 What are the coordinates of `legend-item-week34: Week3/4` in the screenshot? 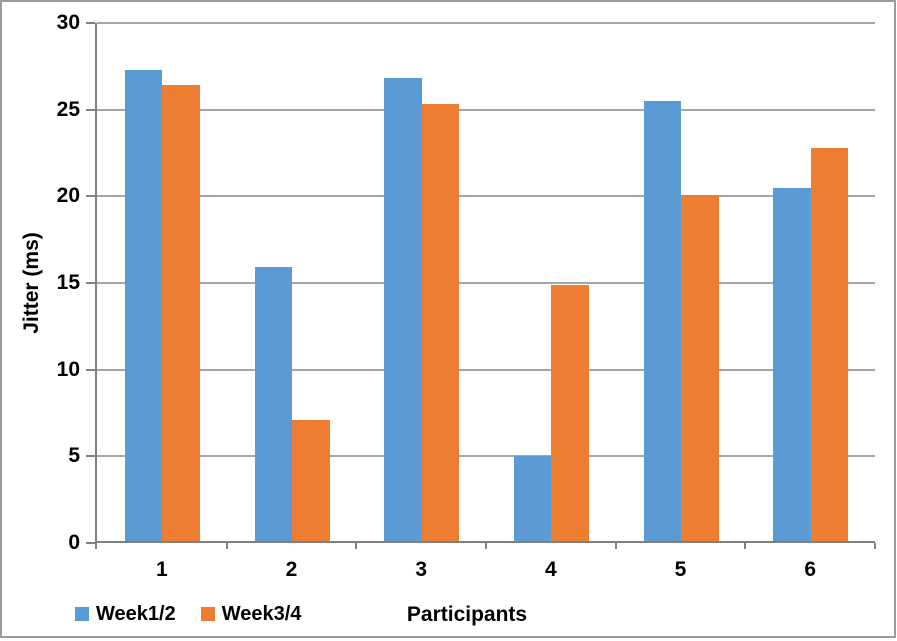 It's located at (251, 614).